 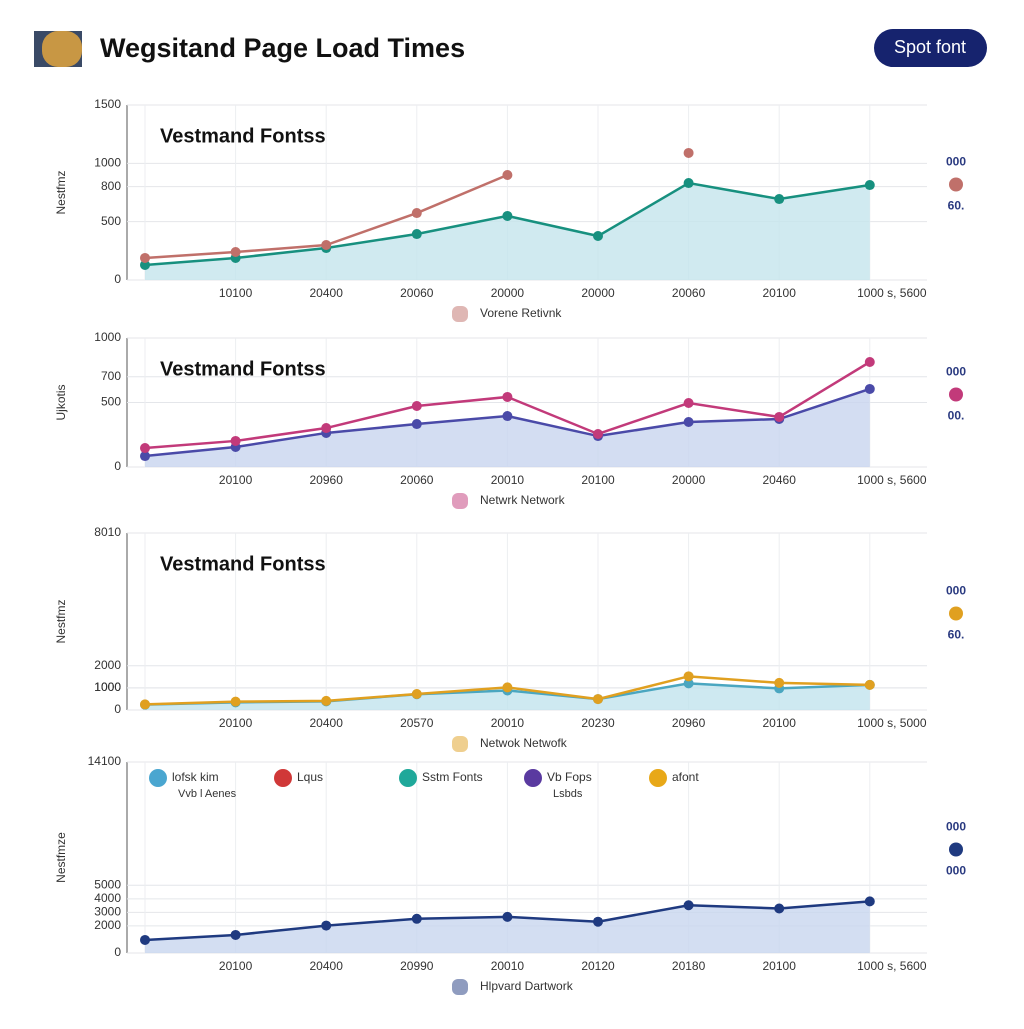 I want to click on footer-label: Netwok Netwofk, so click(x=524, y=743).